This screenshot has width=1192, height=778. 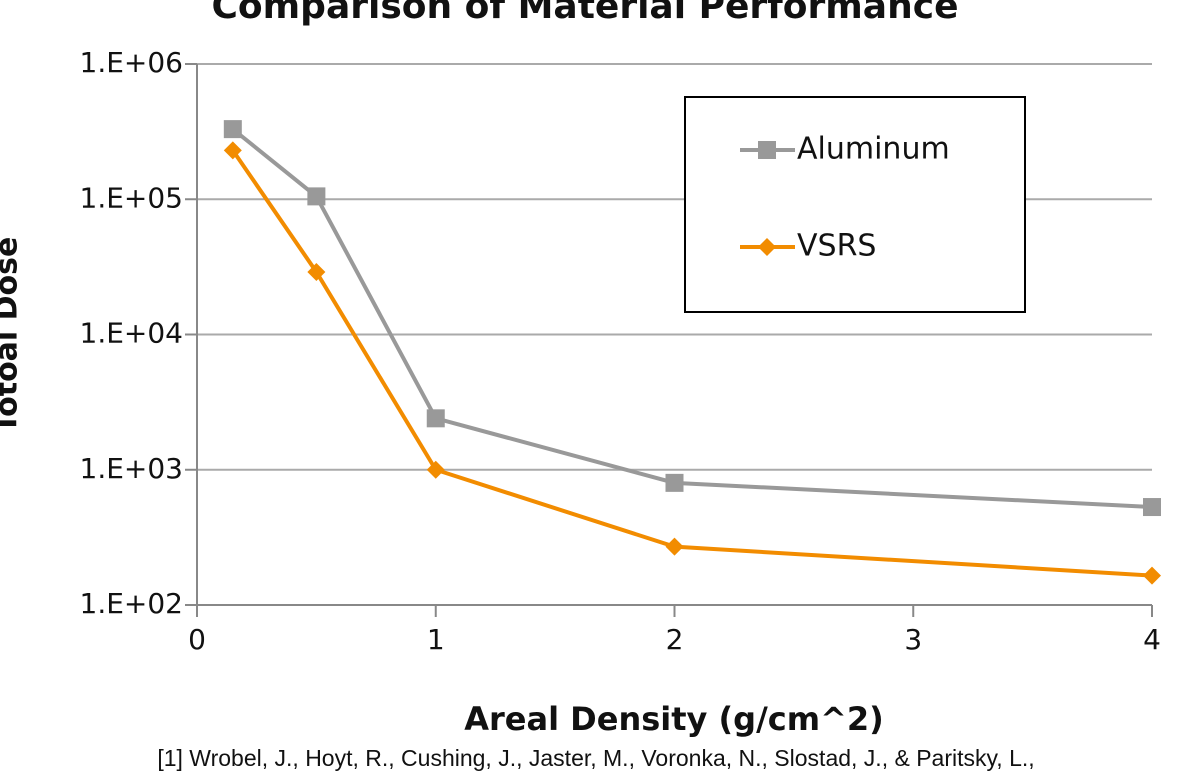 I want to click on y-tick-label: 1.E+02, so click(x=132, y=603).